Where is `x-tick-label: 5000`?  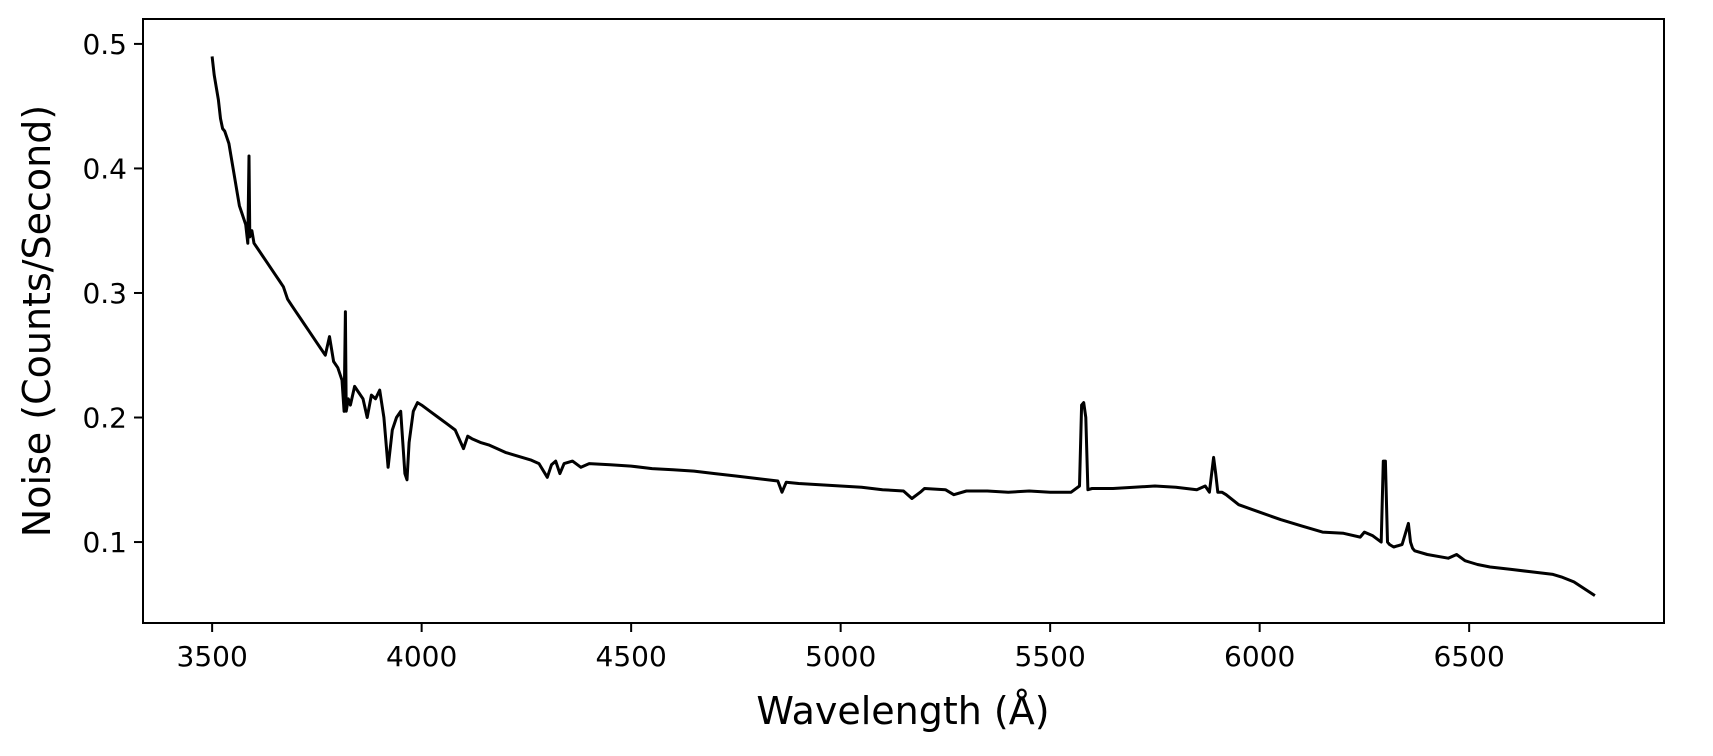
x-tick-label: 5000 is located at coordinates (840, 656).